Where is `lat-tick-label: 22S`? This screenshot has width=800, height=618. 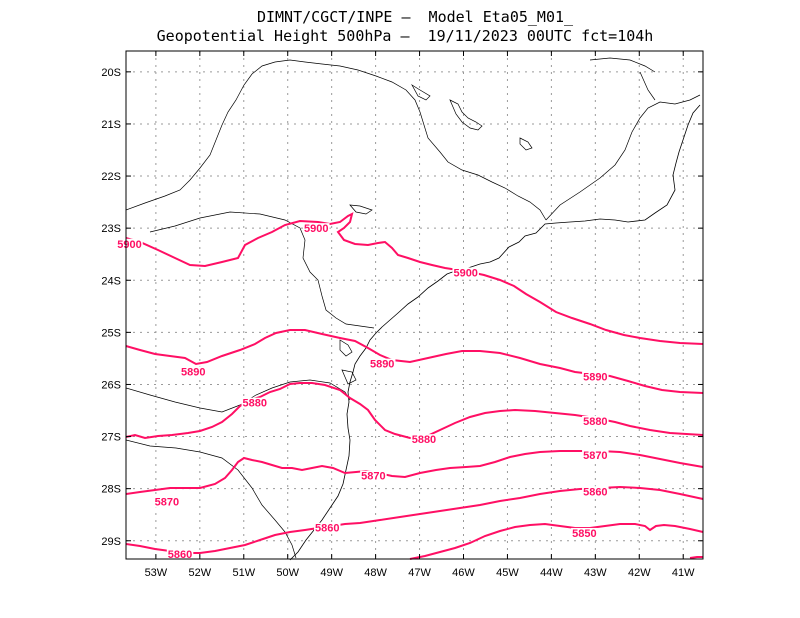 lat-tick-label: 22S is located at coordinates (111, 177).